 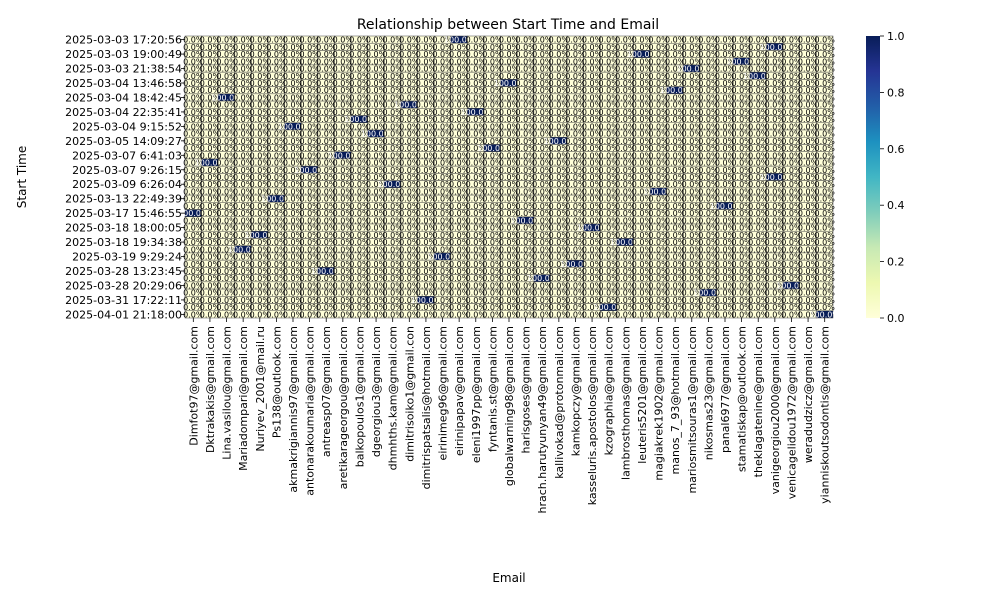 What do you see at coordinates (692, 410) in the screenshot?
I see `x-tick-label: mariosmitsouras1@gmail.com` at bounding box center [692, 410].